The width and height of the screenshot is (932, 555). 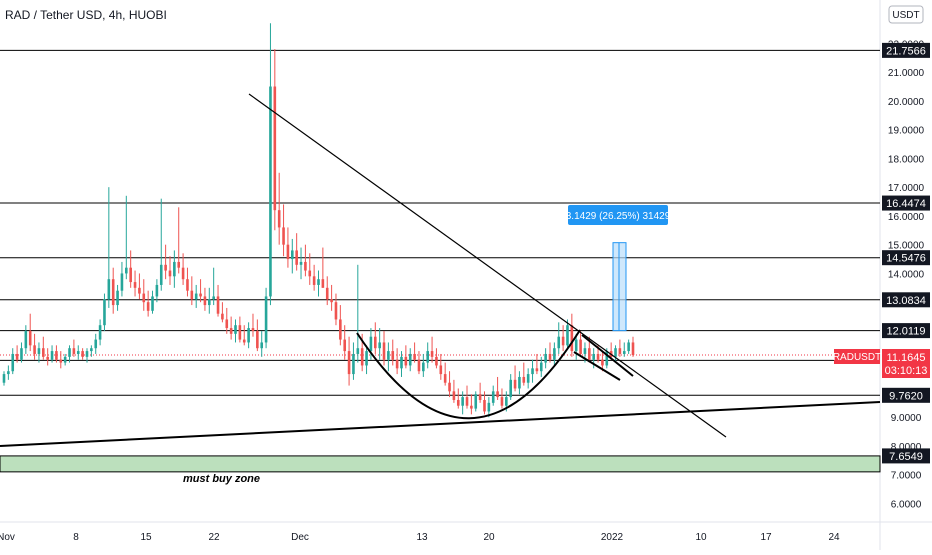 I want to click on level-badge-label: 14.5476, so click(x=906, y=259).